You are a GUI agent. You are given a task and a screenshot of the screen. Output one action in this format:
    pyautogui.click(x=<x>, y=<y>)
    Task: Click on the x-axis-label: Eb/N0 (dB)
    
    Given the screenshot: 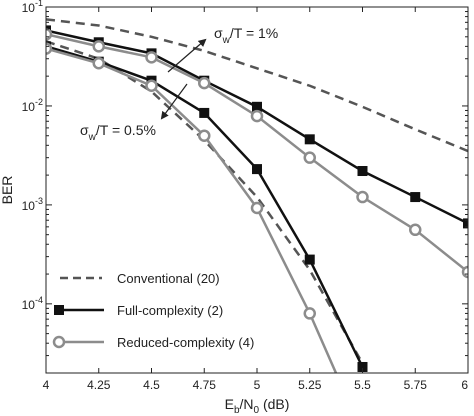 What is the action you would take?
    pyautogui.click(x=257, y=406)
    